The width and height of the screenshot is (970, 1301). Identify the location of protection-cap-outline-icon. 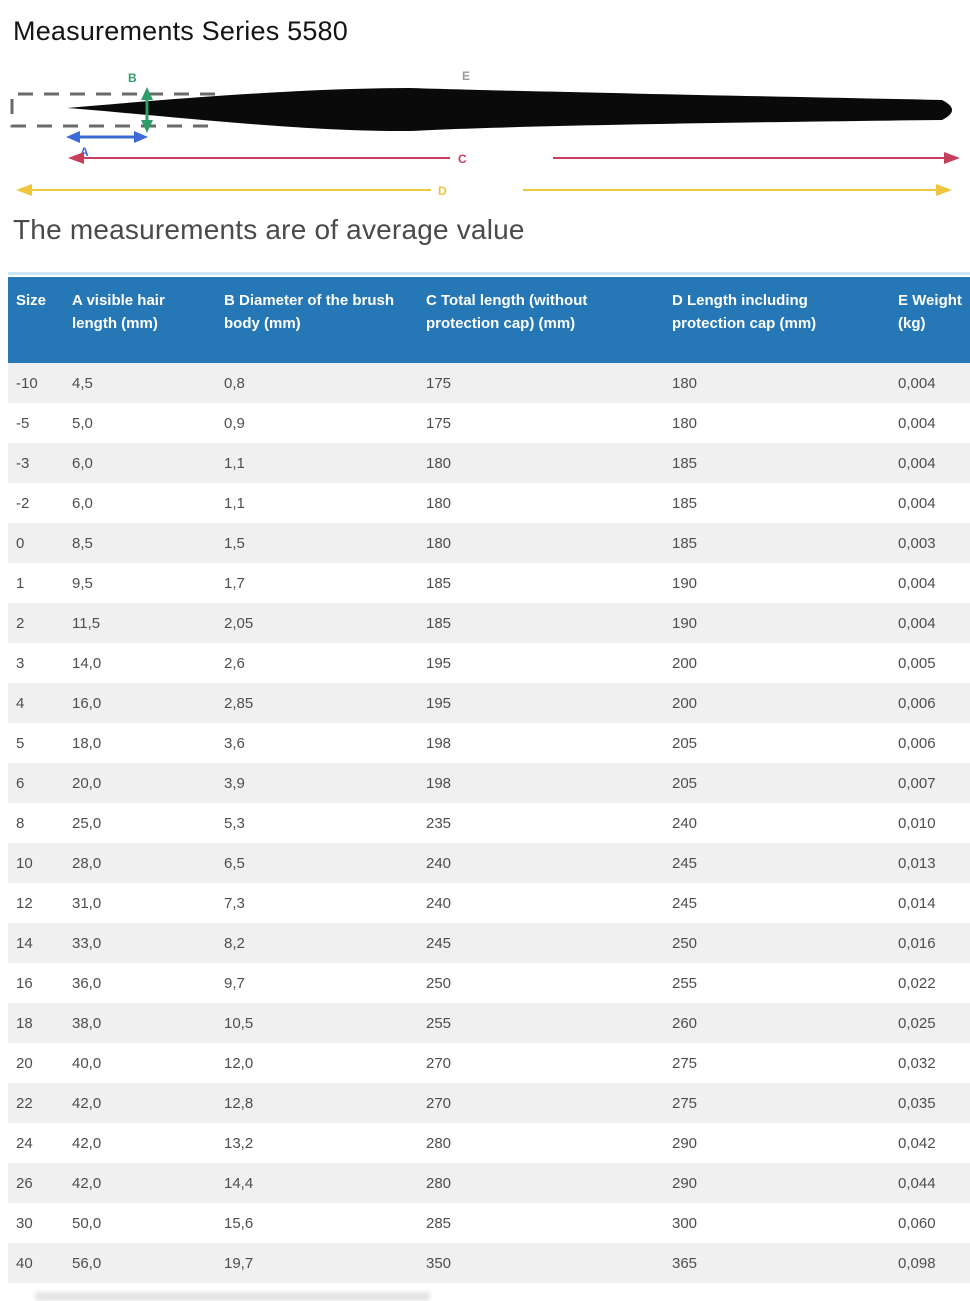
(112, 110).